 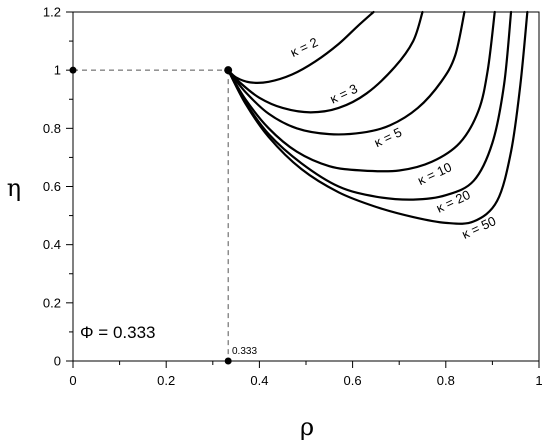 What do you see at coordinates (434, 173) in the screenshot?
I see `series-label: κ = 10` at bounding box center [434, 173].